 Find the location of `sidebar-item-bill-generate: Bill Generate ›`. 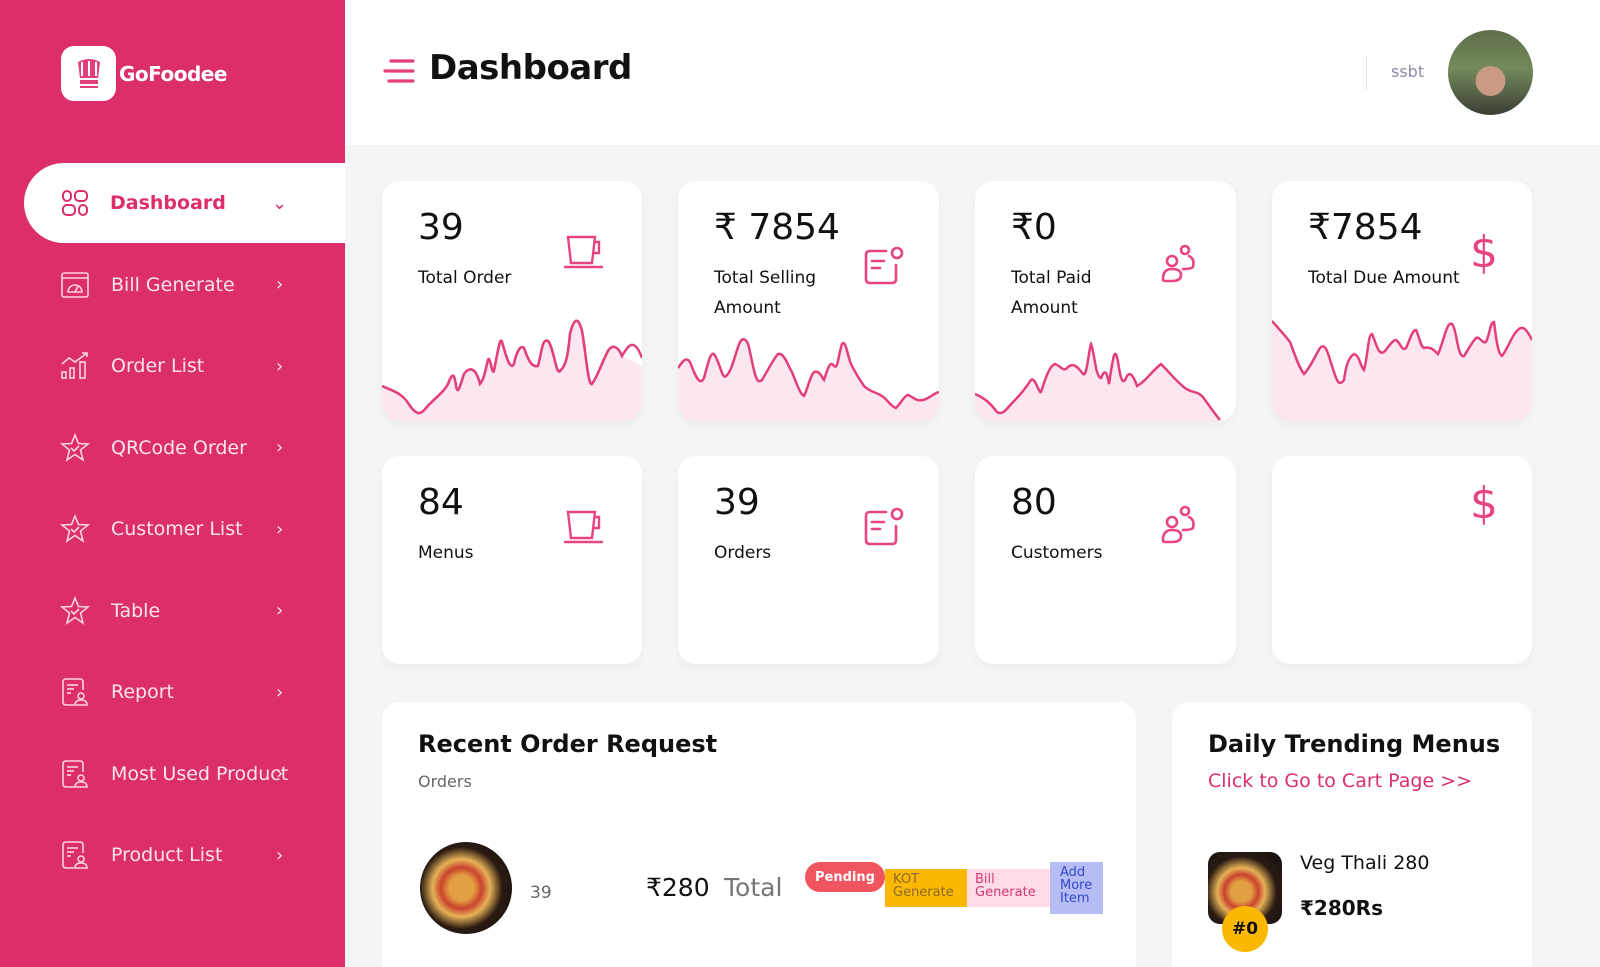

sidebar-item-bill-generate: Bill Generate › is located at coordinates (172, 285).